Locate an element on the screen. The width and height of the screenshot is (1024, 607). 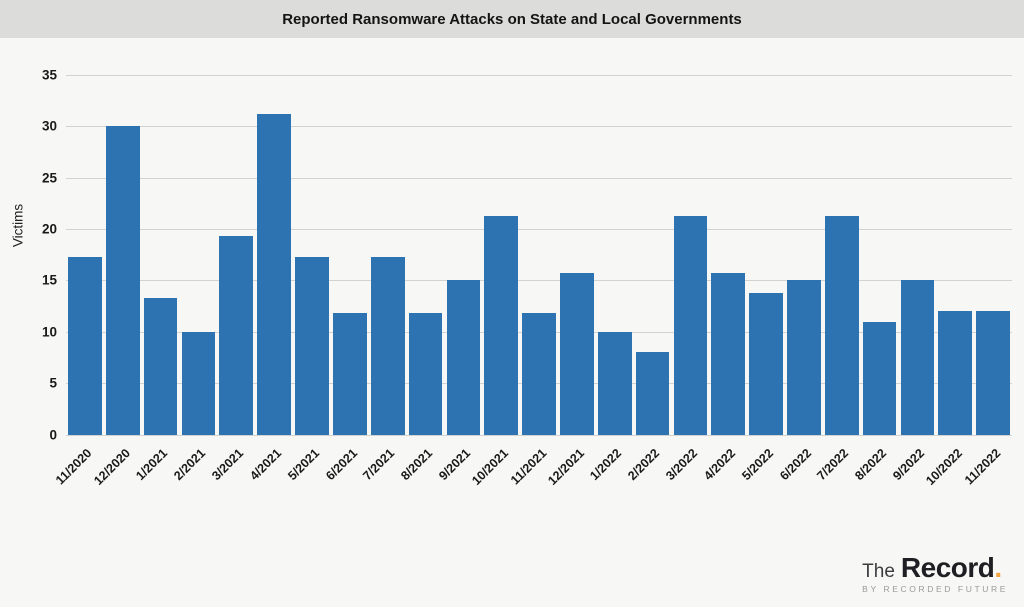
x-tick-label: 12/2020 is located at coordinates (111, 466).